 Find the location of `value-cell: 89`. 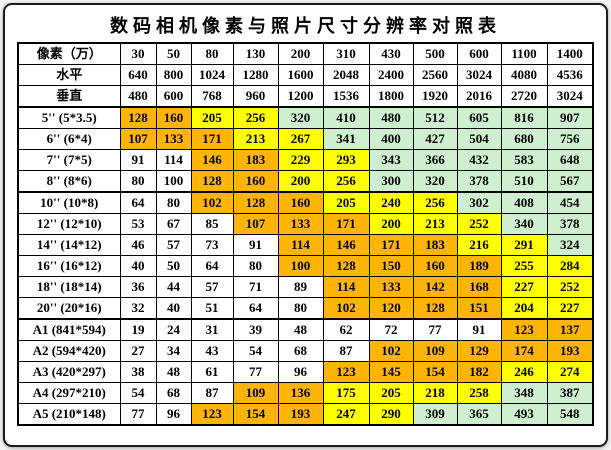

value-cell: 89 is located at coordinates (300, 287).